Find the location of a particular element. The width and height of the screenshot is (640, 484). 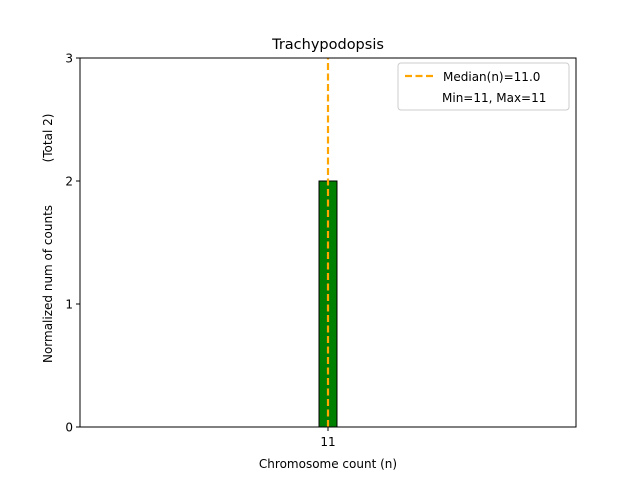

x-axis: 11 is located at coordinates (328, 438).